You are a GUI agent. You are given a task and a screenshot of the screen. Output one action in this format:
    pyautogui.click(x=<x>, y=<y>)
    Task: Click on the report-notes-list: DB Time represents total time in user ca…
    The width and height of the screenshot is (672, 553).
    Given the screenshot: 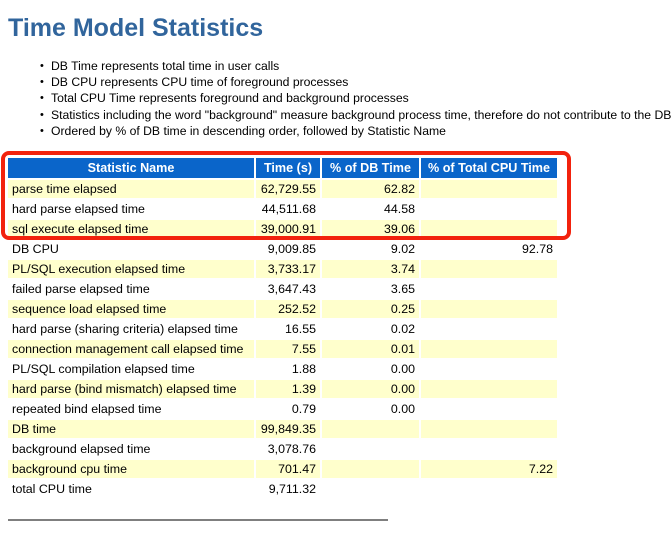 What is the action you would take?
    pyautogui.click(x=336, y=98)
    